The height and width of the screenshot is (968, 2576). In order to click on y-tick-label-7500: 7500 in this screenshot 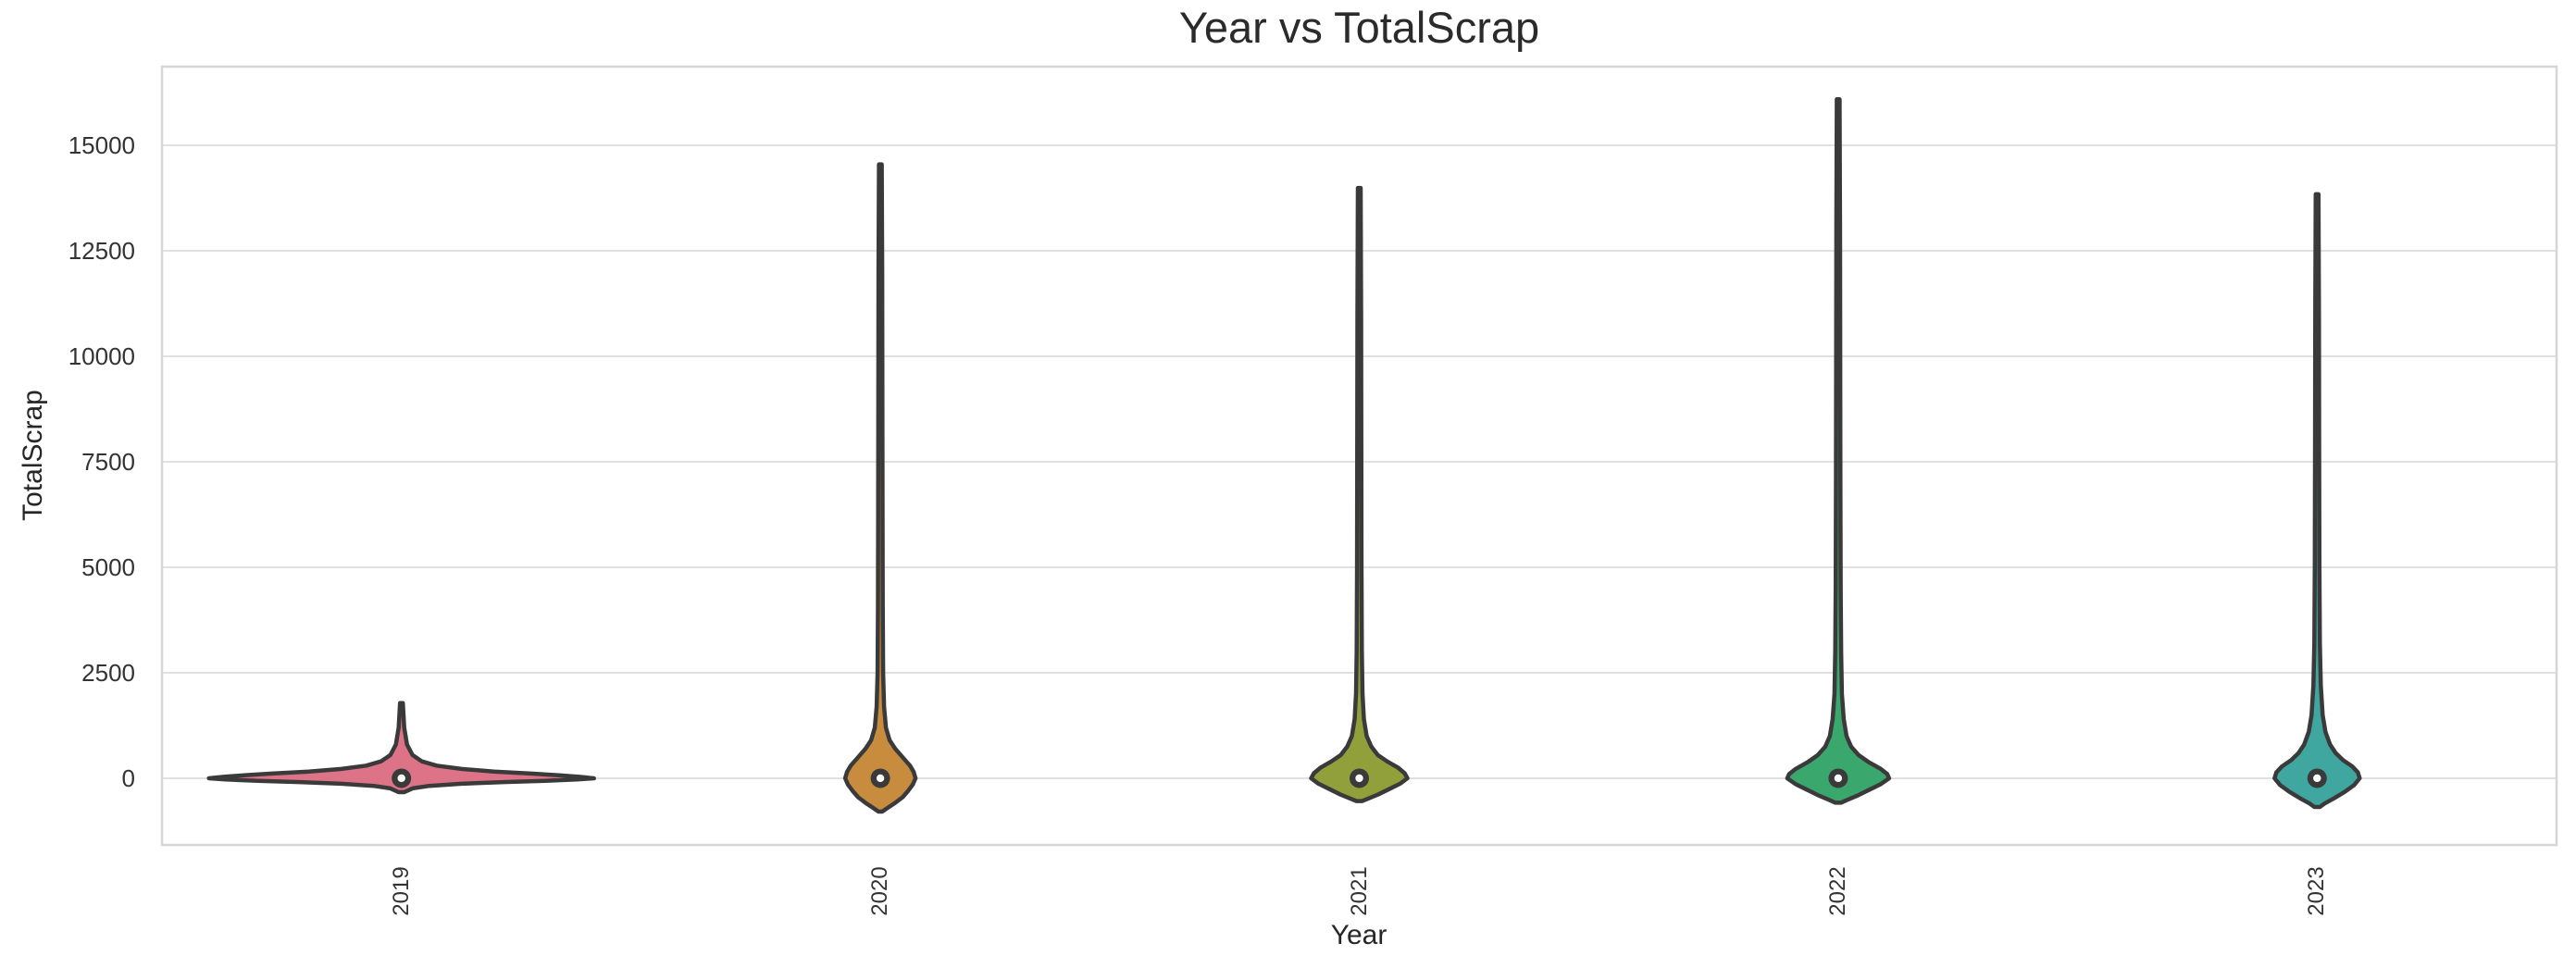, I will do `click(108, 461)`.